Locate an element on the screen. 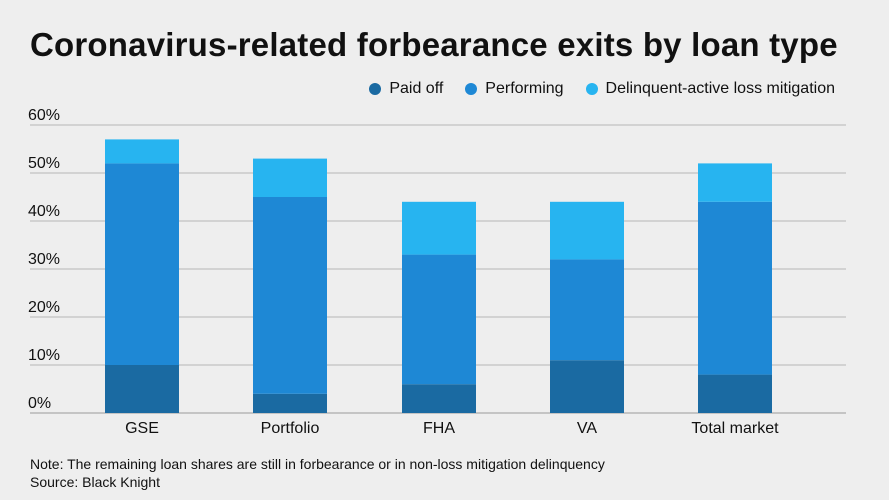 The image size is (889, 500). x-tick-label-gse: GSE is located at coordinates (142, 428).